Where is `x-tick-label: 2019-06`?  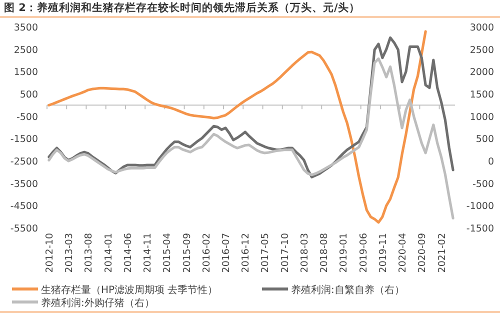 x-tick-label: 2019-06 is located at coordinates (364, 253).